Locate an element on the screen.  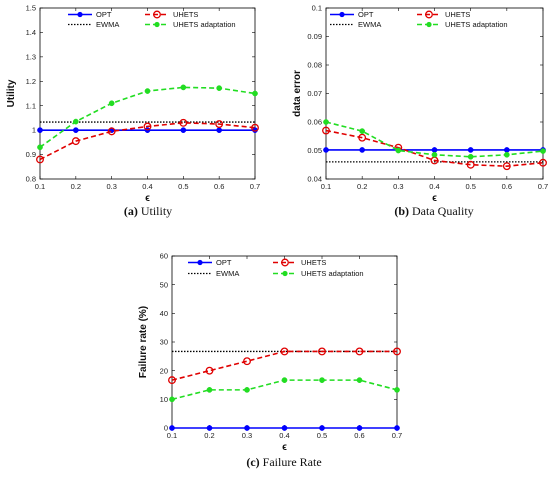
y-tick-label: 0.09 is located at coordinates (314, 36).